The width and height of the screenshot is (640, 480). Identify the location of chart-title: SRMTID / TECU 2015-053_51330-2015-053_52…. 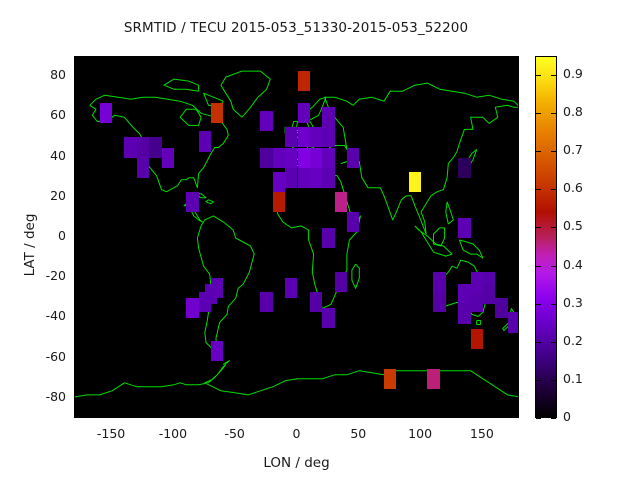
(296, 28).